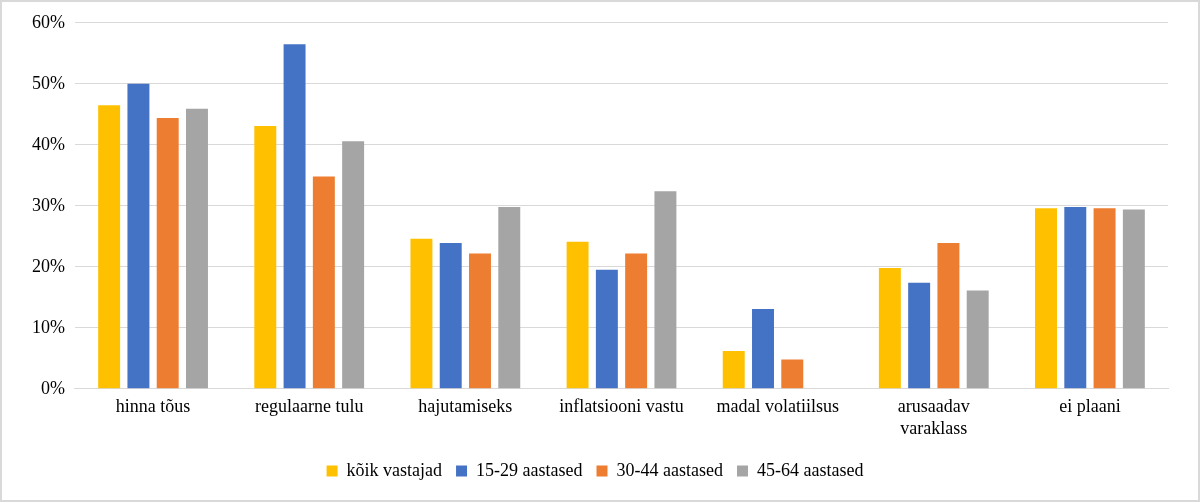 This screenshot has width=1200, height=502. What do you see at coordinates (1090, 406) in the screenshot?
I see `x-tick-label: ei plaani` at bounding box center [1090, 406].